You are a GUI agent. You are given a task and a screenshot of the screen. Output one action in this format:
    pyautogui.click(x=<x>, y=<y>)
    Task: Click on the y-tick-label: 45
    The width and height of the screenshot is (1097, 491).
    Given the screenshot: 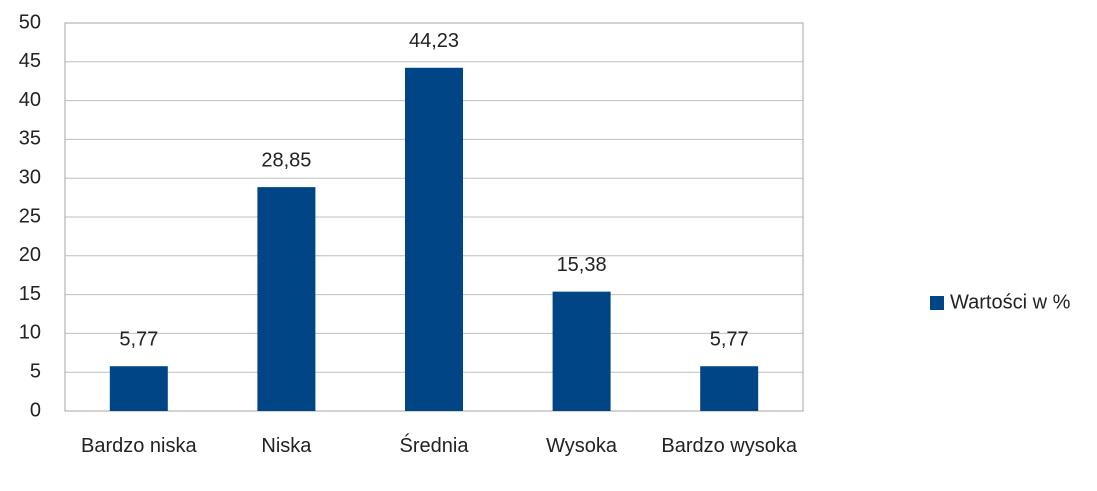 What is the action you would take?
    pyautogui.click(x=30, y=61)
    